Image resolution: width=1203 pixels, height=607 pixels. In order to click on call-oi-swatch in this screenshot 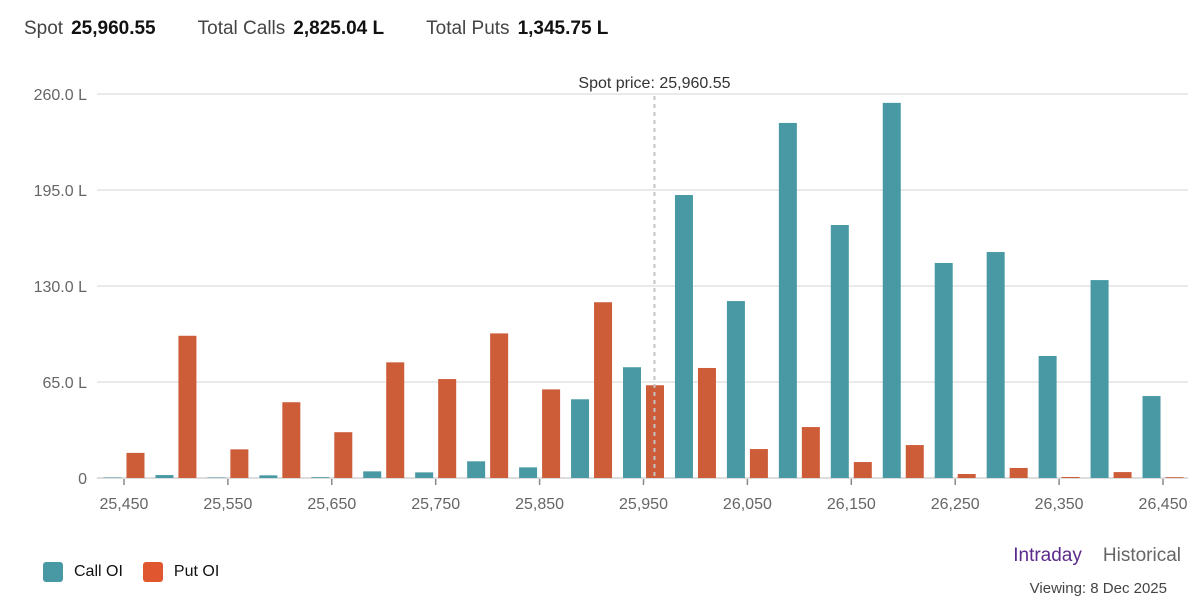, I will do `click(53, 572)`.